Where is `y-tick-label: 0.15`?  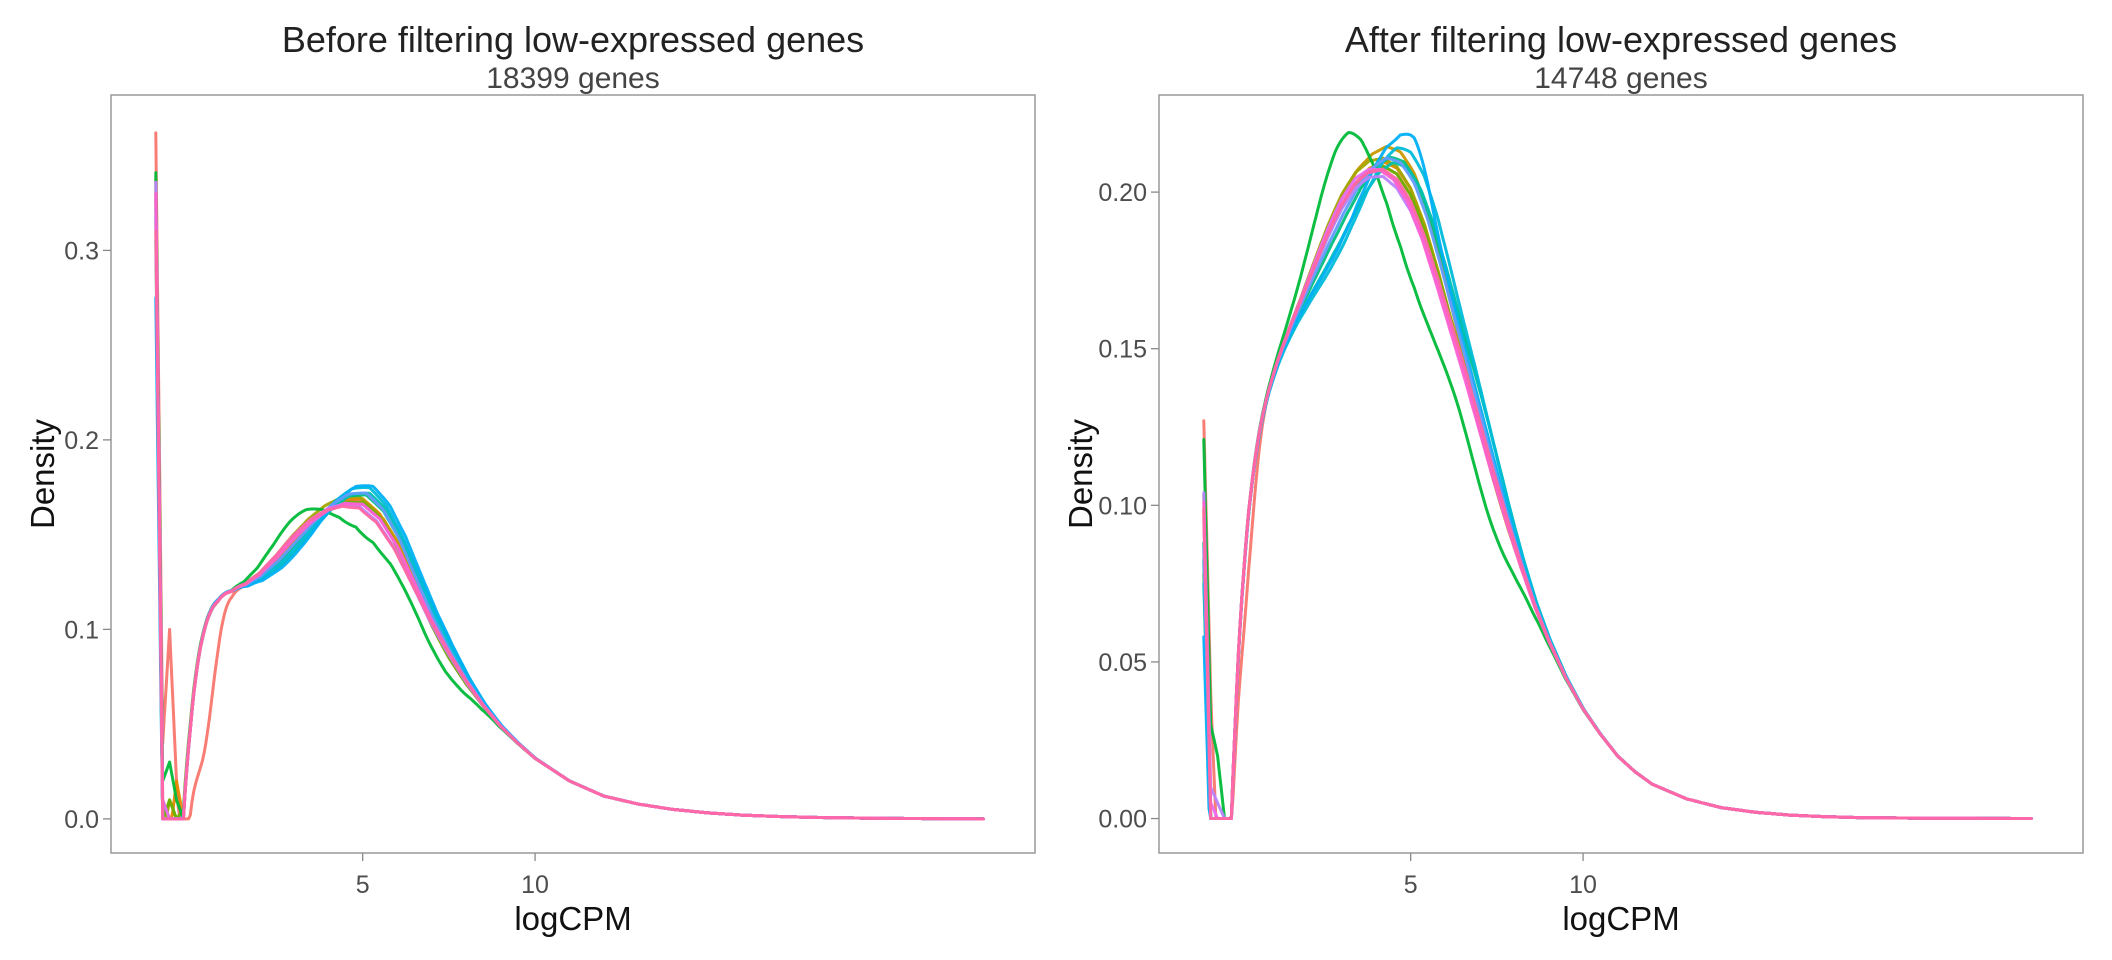 y-tick-label: 0.15 is located at coordinates (1122, 350).